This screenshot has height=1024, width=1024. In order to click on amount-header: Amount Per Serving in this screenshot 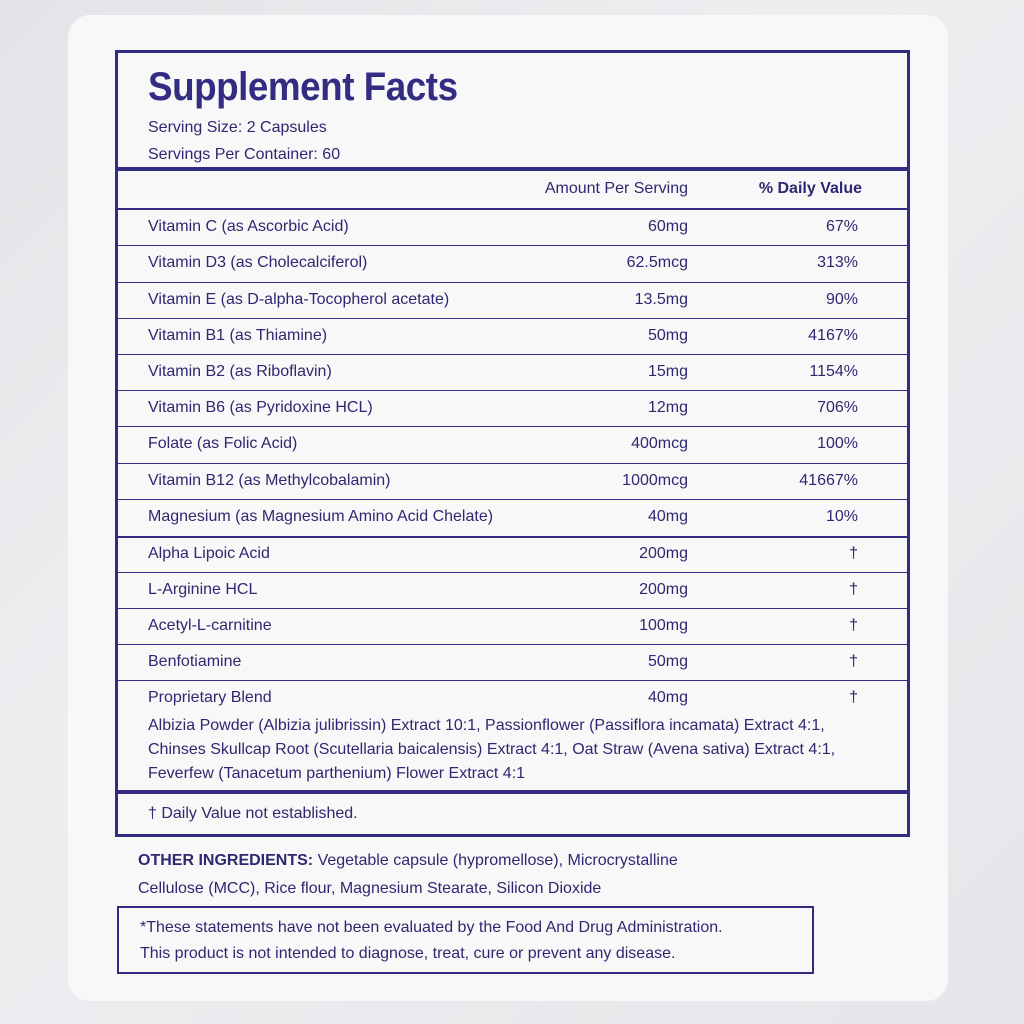, I will do `click(616, 188)`.